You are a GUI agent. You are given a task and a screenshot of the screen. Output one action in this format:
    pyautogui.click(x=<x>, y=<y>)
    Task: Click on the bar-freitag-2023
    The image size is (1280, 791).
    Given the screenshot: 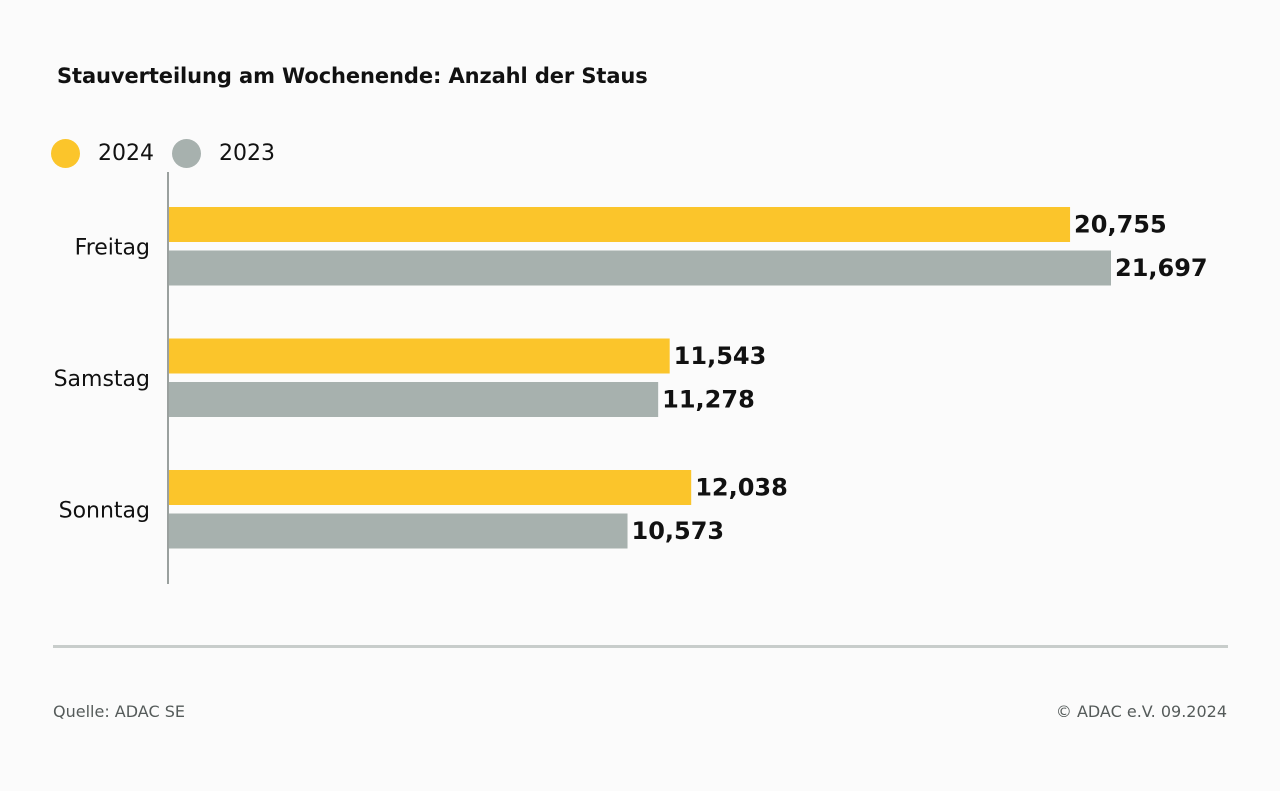 What is the action you would take?
    pyautogui.click(x=639, y=268)
    